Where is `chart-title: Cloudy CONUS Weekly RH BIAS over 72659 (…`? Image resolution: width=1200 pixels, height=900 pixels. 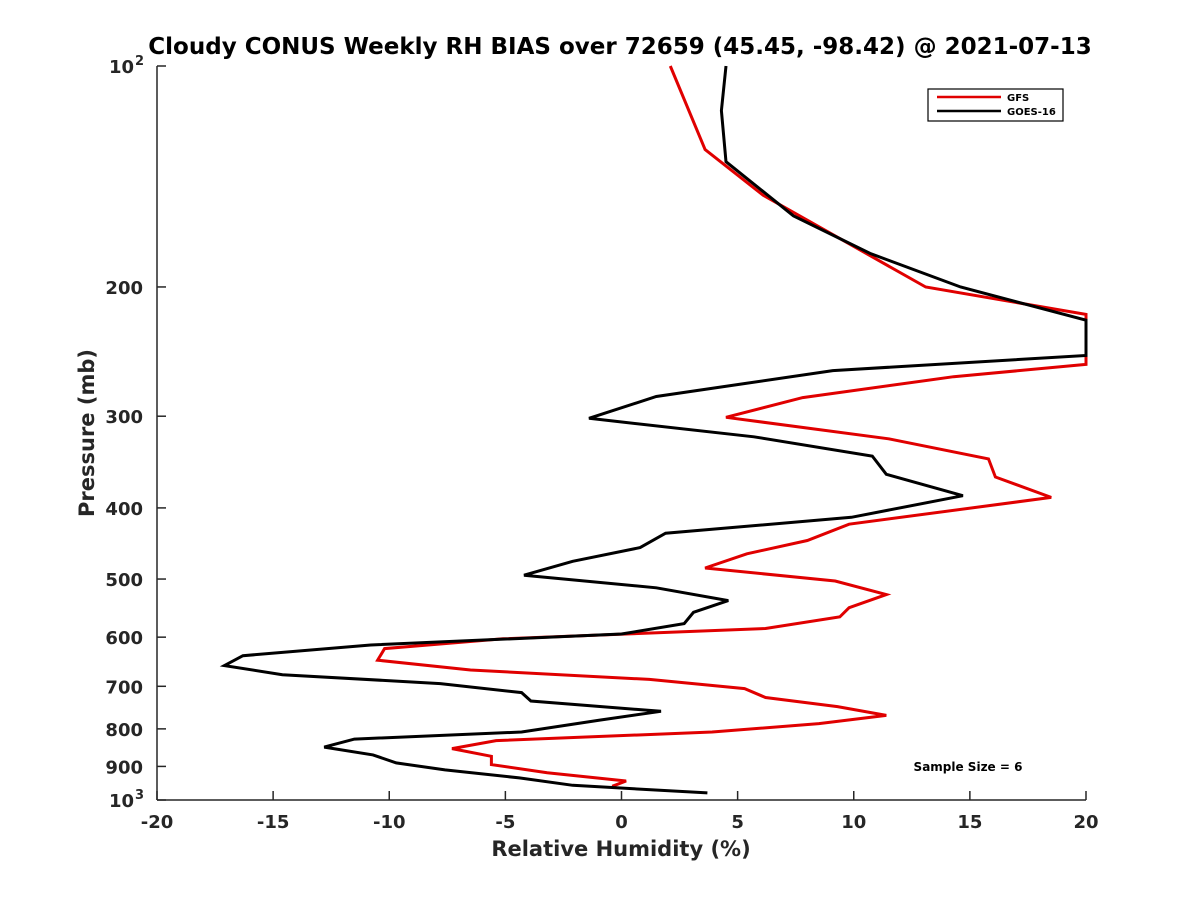
chart-title: Cloudy CONUS Weekly RH BIAS over 72659 (… is located at coordinates (619, 47).